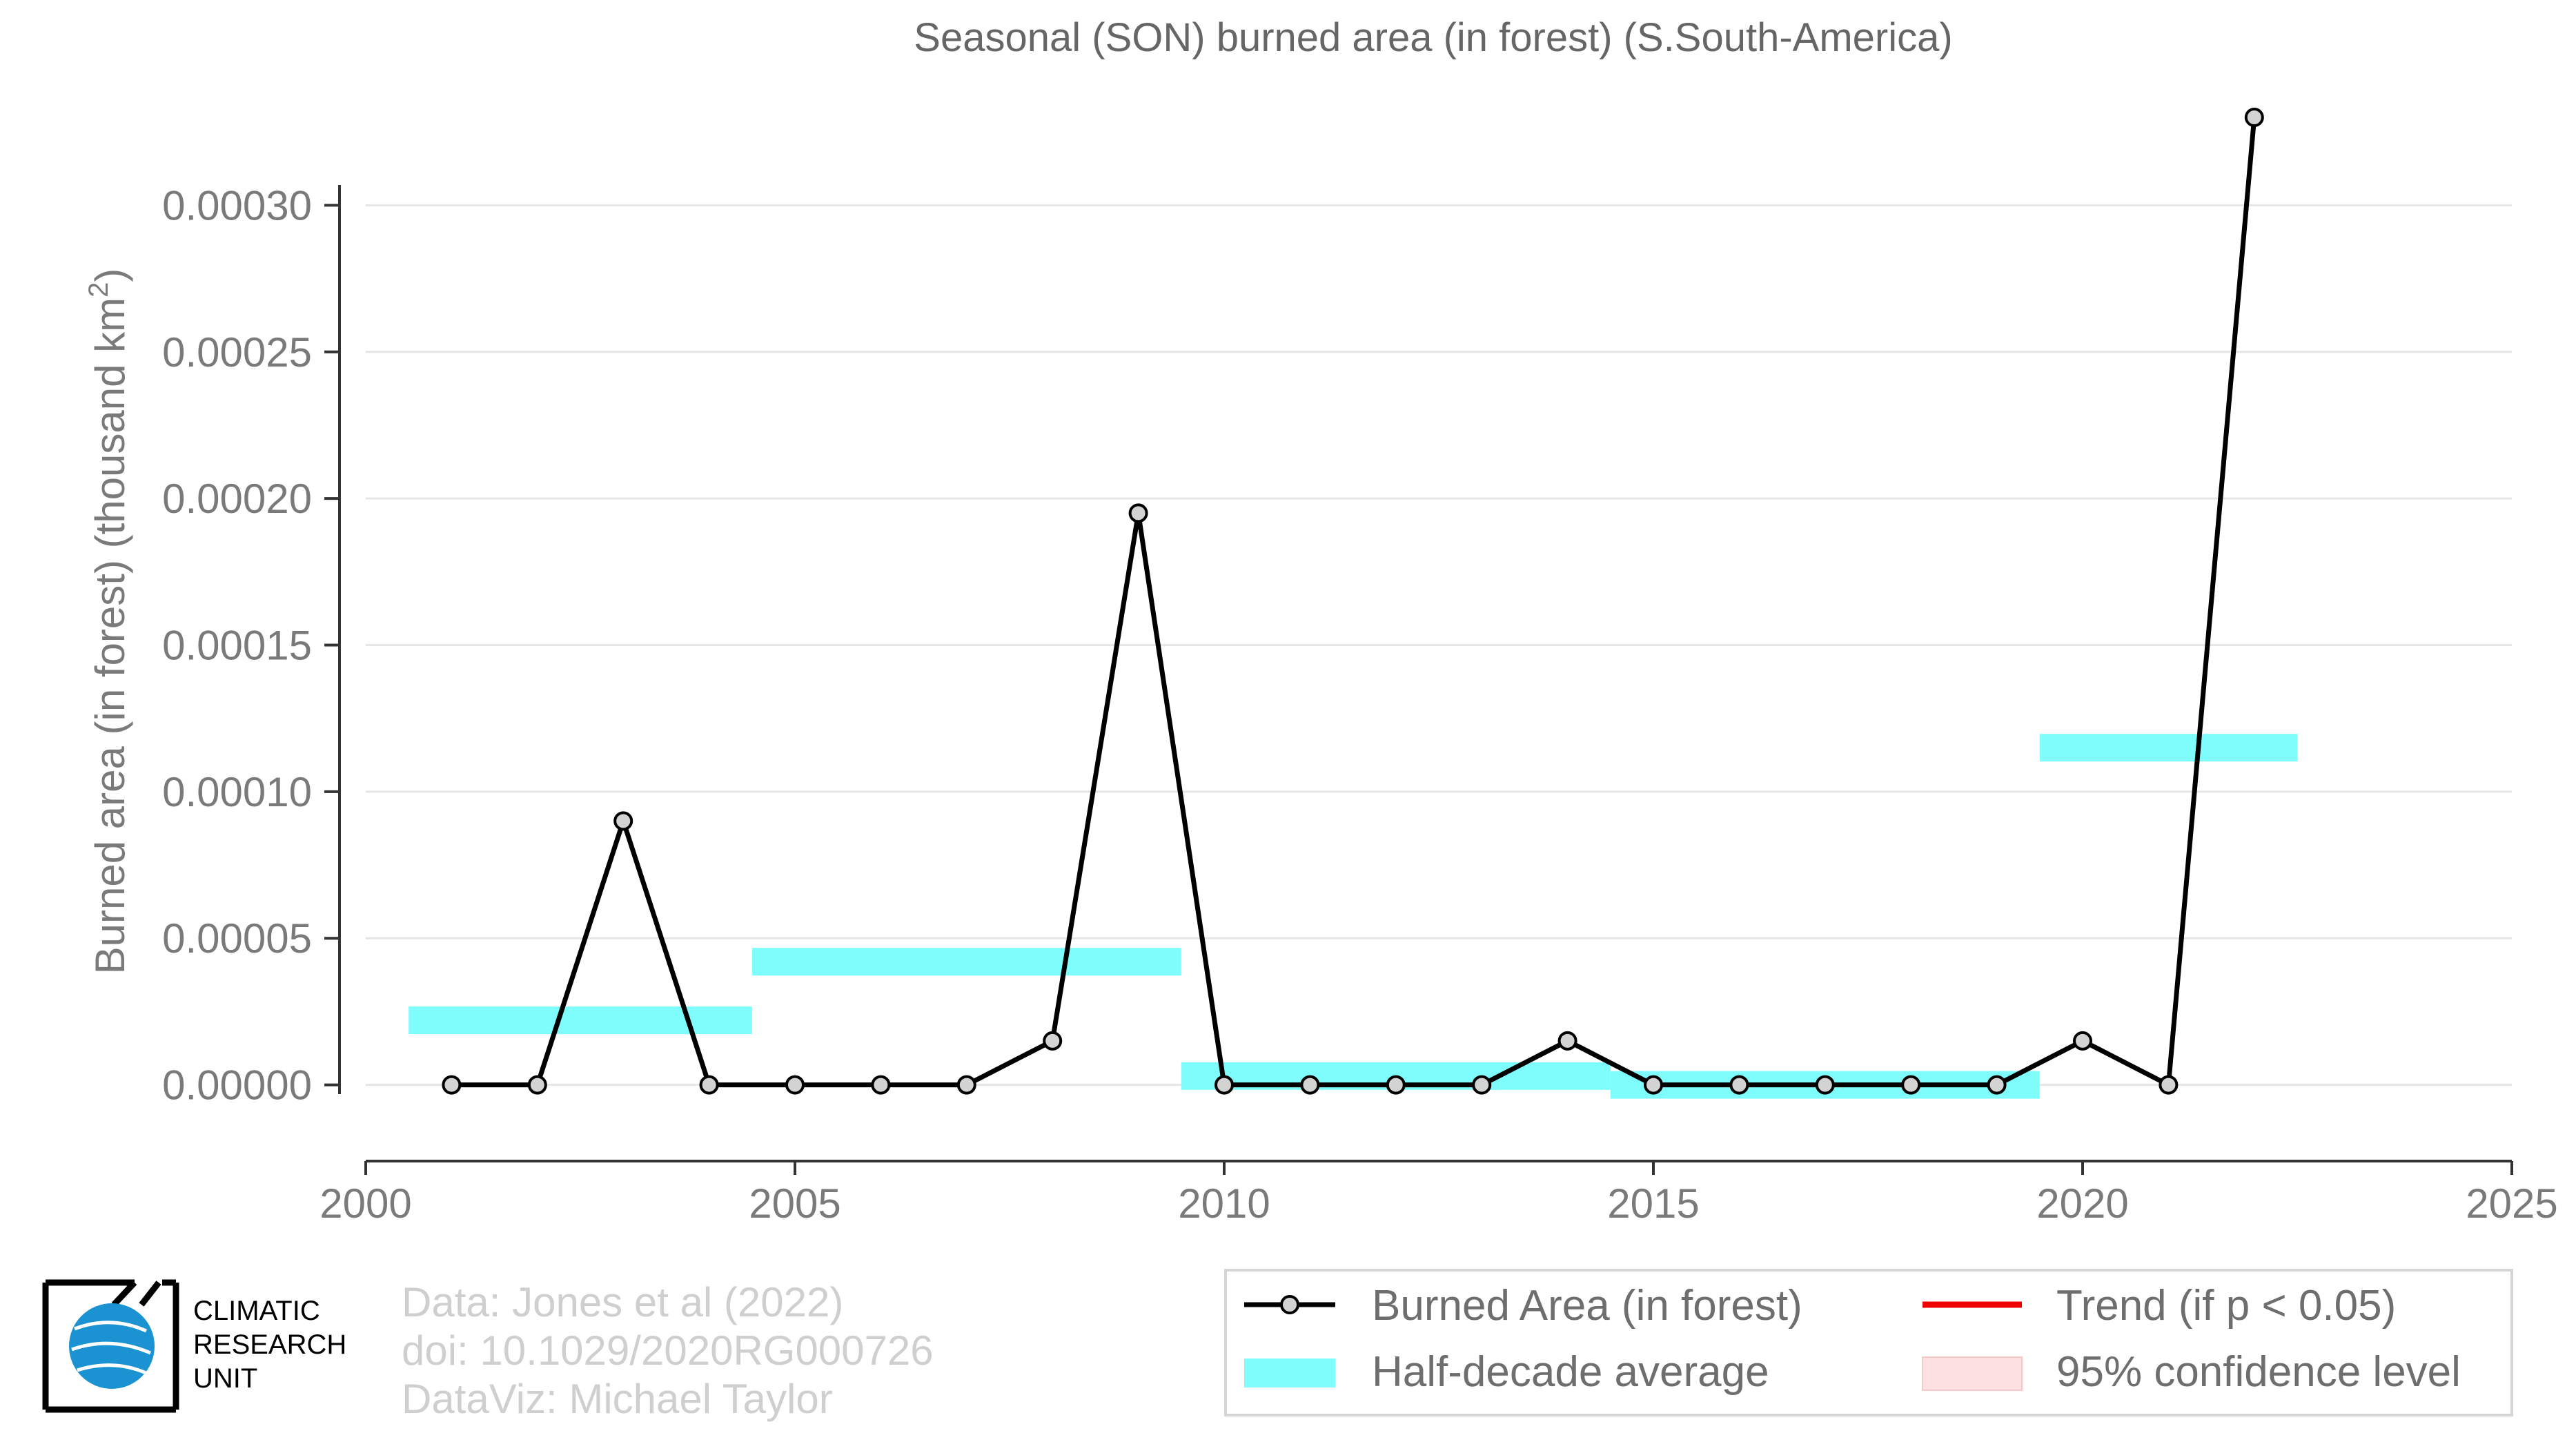 This screenshot has height=1451, width=2576. I want to click on y-tick-label: 0.00015, so click(237, 645).